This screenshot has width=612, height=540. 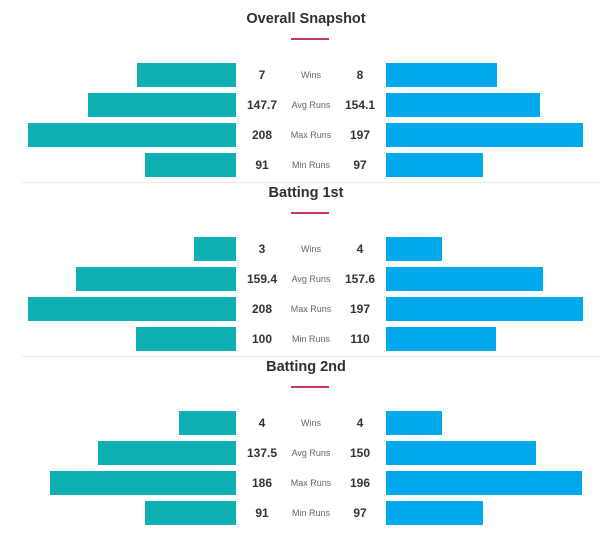 What do you see at coordinates (262, 75) in the screenshot?
I see `value-left: 7` at bounding box center [262, 75].